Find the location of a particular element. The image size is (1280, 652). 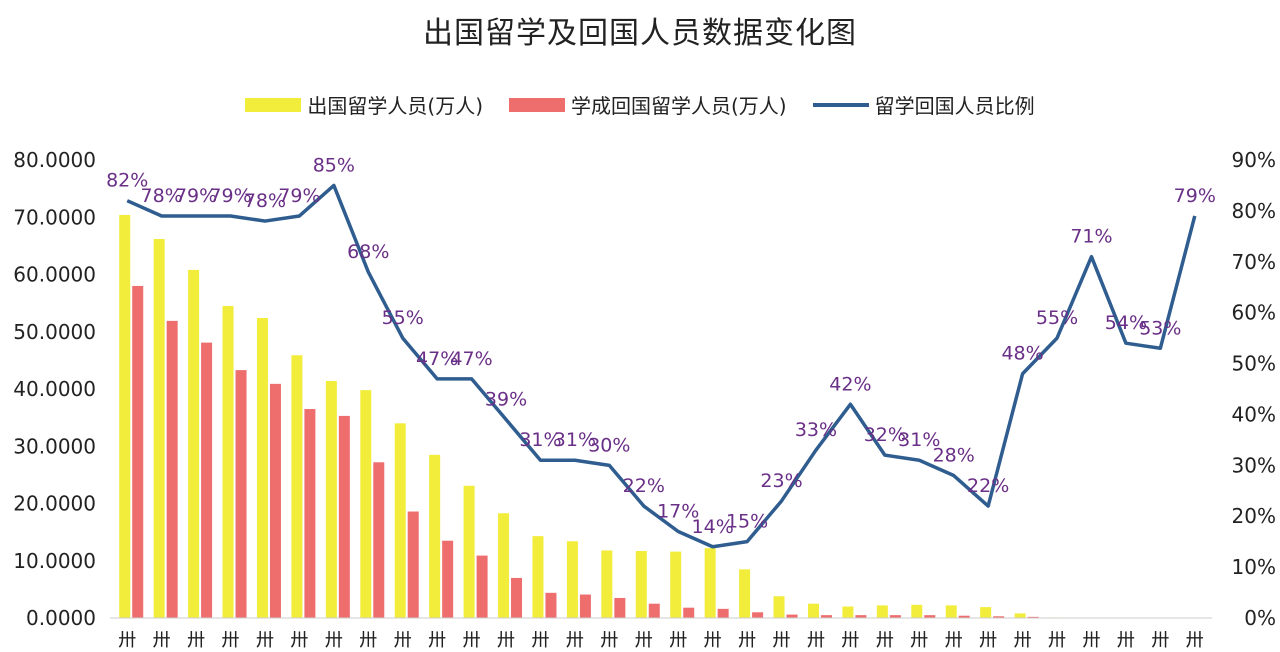

legend-item-departures: 出国留学人员(万人) is located at coordinates (364, 104).